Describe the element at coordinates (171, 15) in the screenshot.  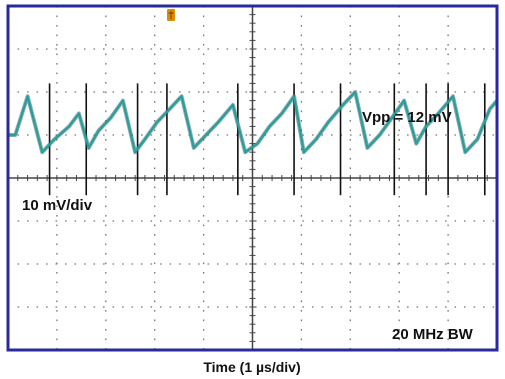
I see `trigger-marker-icon` at that location.